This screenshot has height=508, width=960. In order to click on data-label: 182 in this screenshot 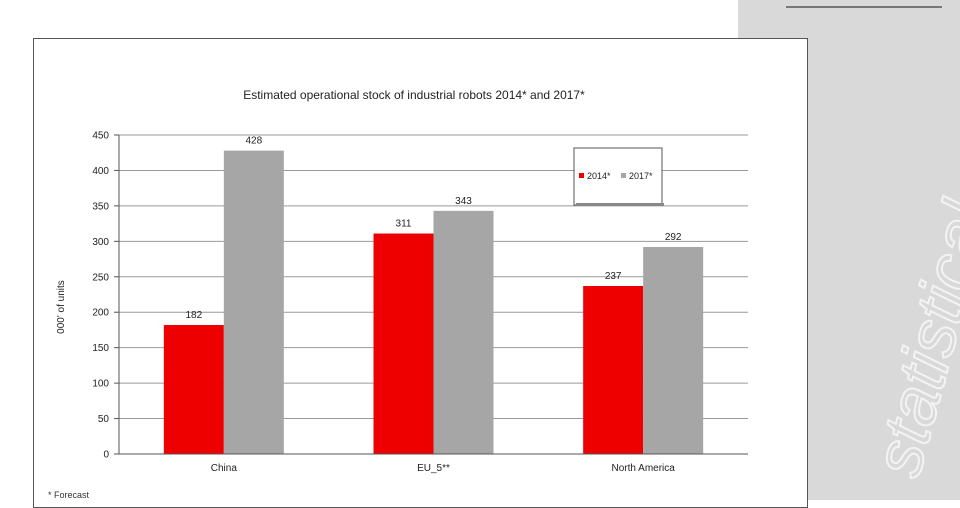, I will do `click(193, 315)`.